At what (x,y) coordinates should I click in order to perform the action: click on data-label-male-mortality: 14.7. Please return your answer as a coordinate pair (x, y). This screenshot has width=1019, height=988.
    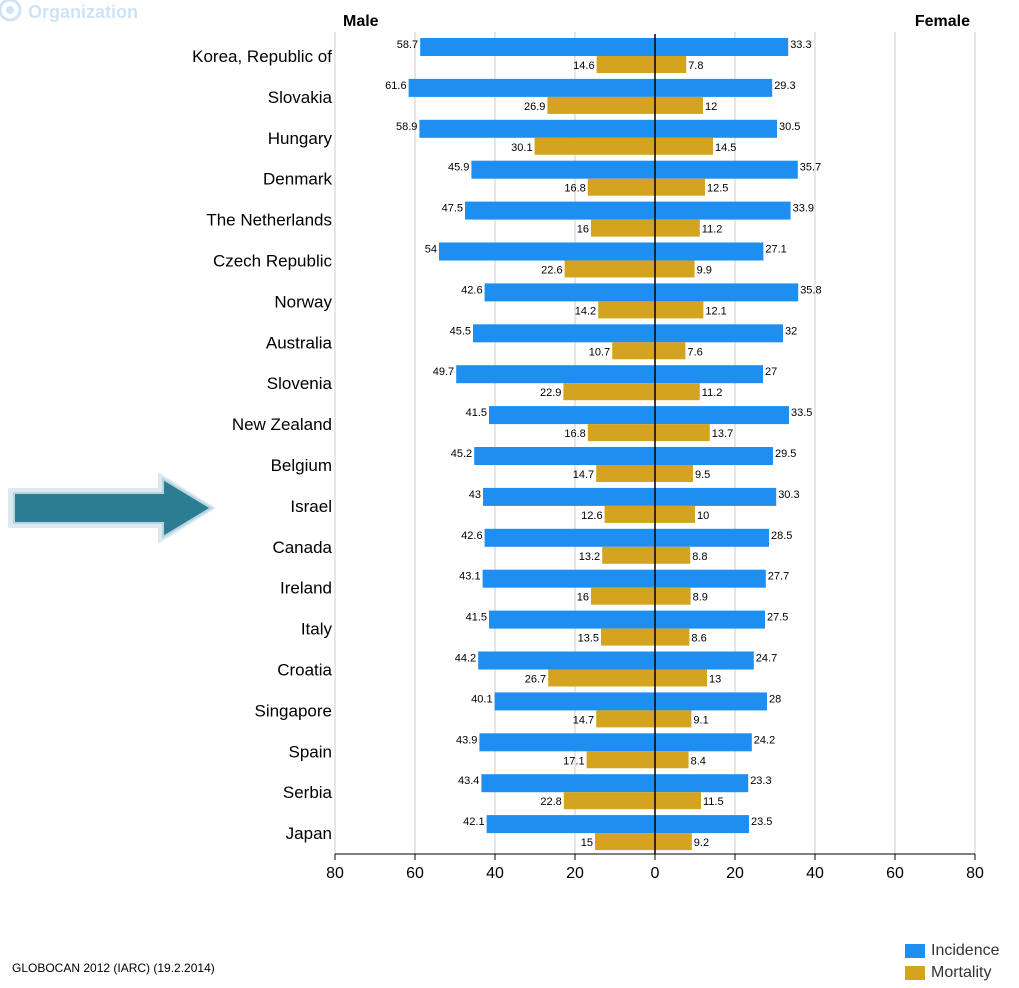
    Looking at the image, I should click on (583, 720).